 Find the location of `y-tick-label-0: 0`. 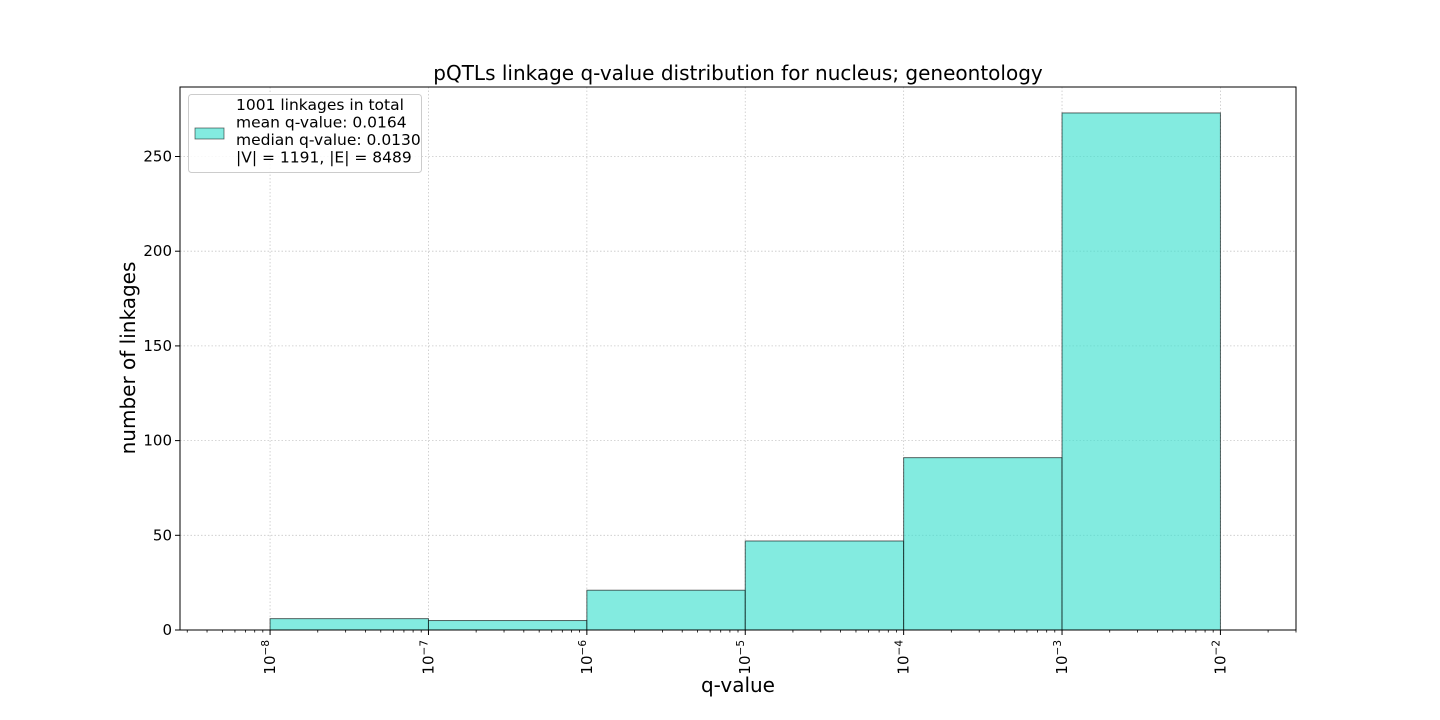

y-tick-label-0: 0 is located at coordinates (167, 630).